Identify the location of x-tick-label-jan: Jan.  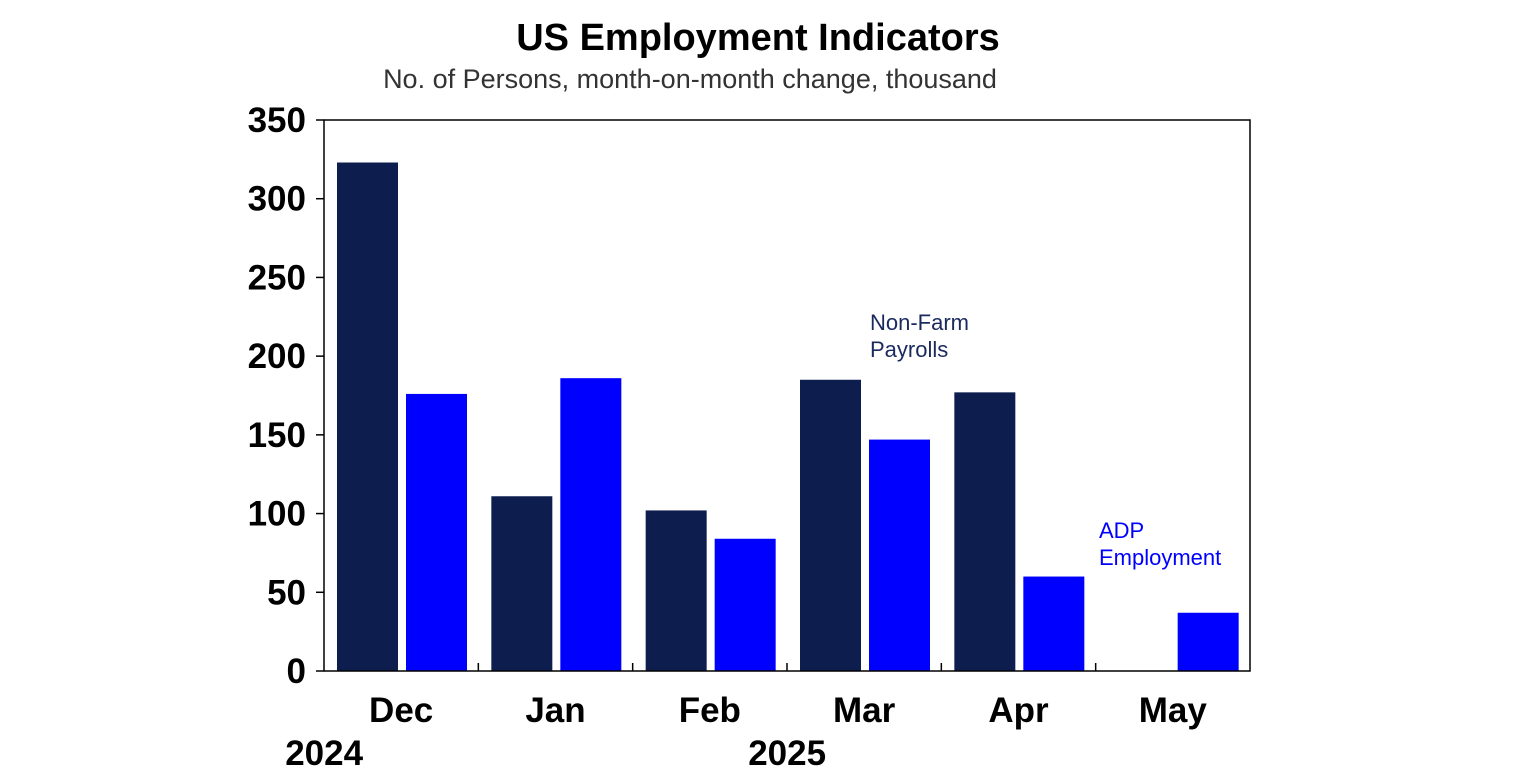
(555, 710).